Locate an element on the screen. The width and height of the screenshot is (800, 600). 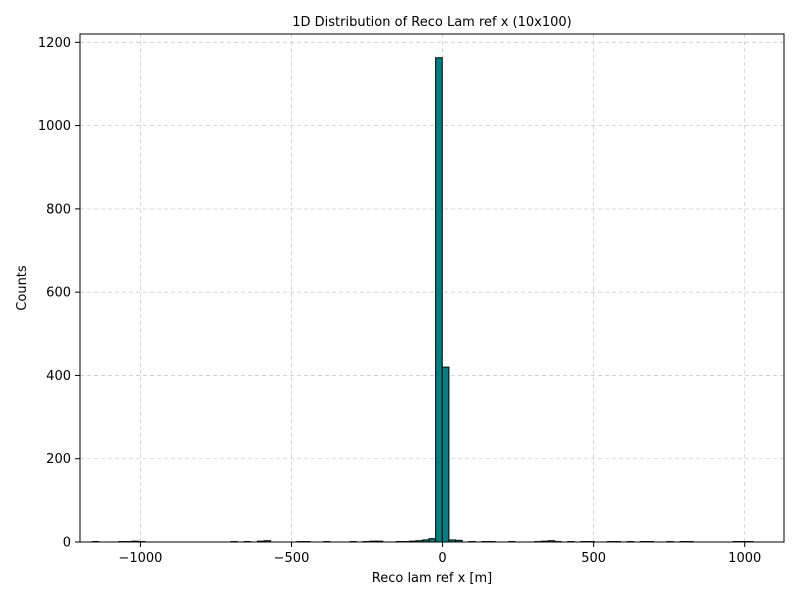
x-tick-label: 0 is located at coordinates (442, 558).